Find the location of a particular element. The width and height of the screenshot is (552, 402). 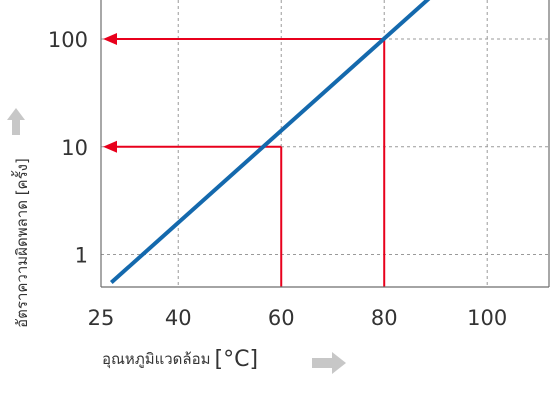

x-axis-label-row: อุณหภูมิแวดล้อม [°C] is located at coordinates (180, 359).